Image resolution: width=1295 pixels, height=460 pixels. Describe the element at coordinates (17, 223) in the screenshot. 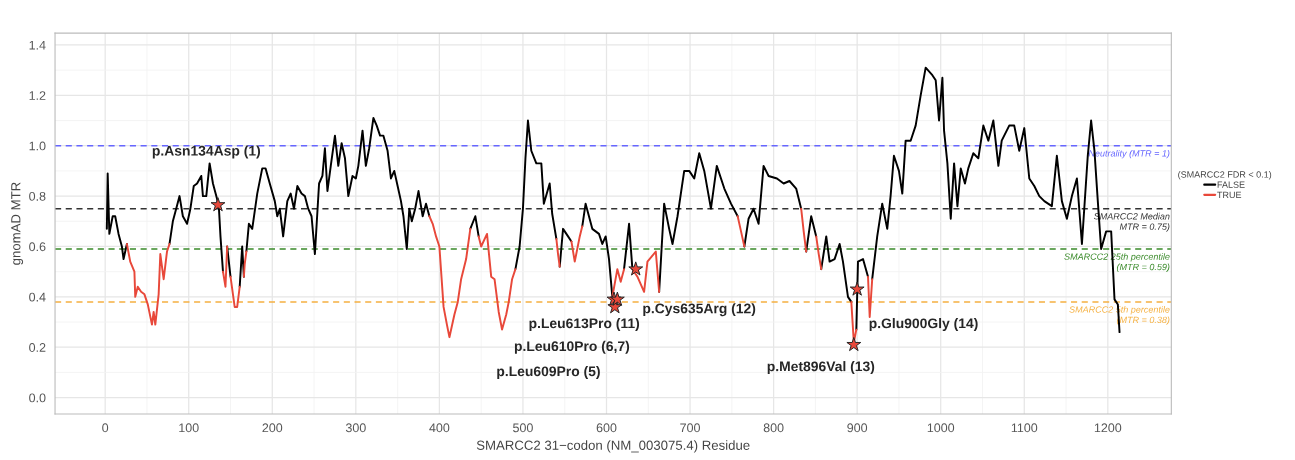

I see `y-axis-title: gnomAD MTR` at that location.